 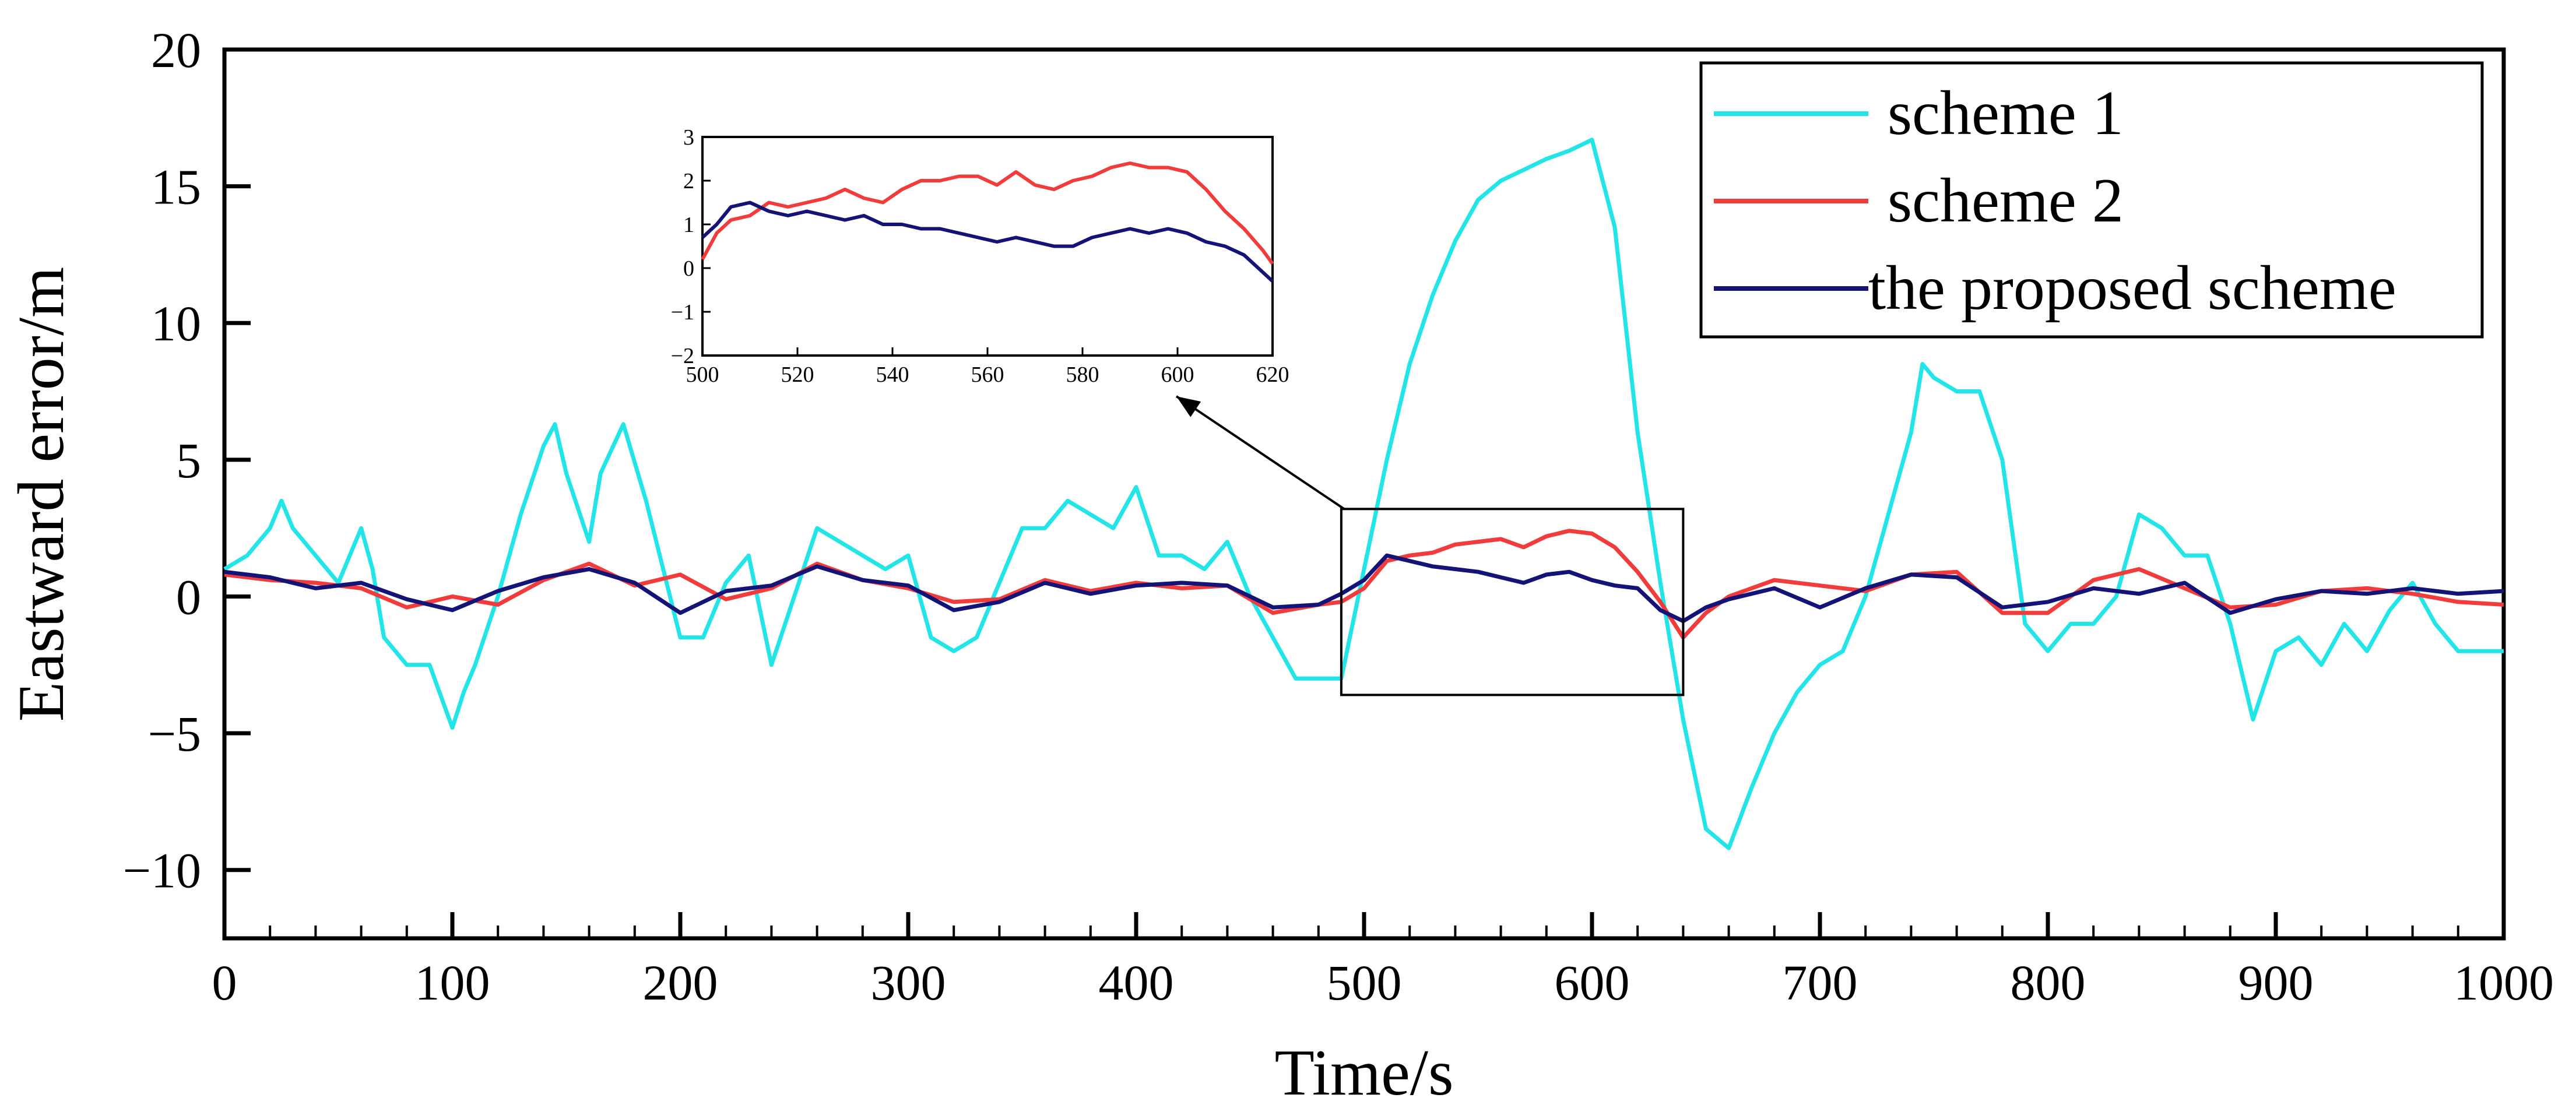 I want to click on y-tick-label: 0, so click(x=188, y=597).